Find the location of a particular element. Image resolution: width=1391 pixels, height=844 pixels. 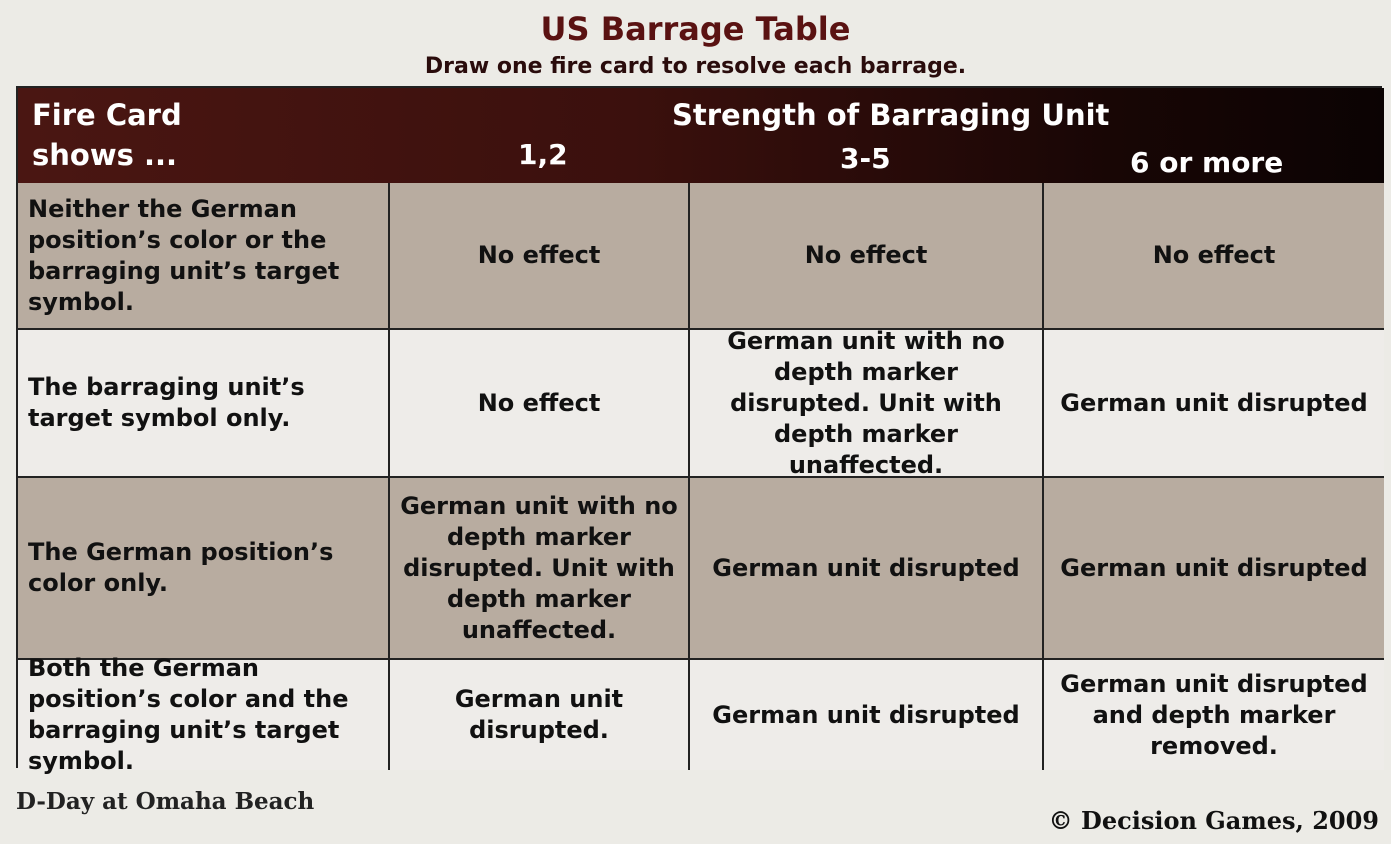

game-title: D-Day at Omaha Beach is located at coordinates (165, 801).